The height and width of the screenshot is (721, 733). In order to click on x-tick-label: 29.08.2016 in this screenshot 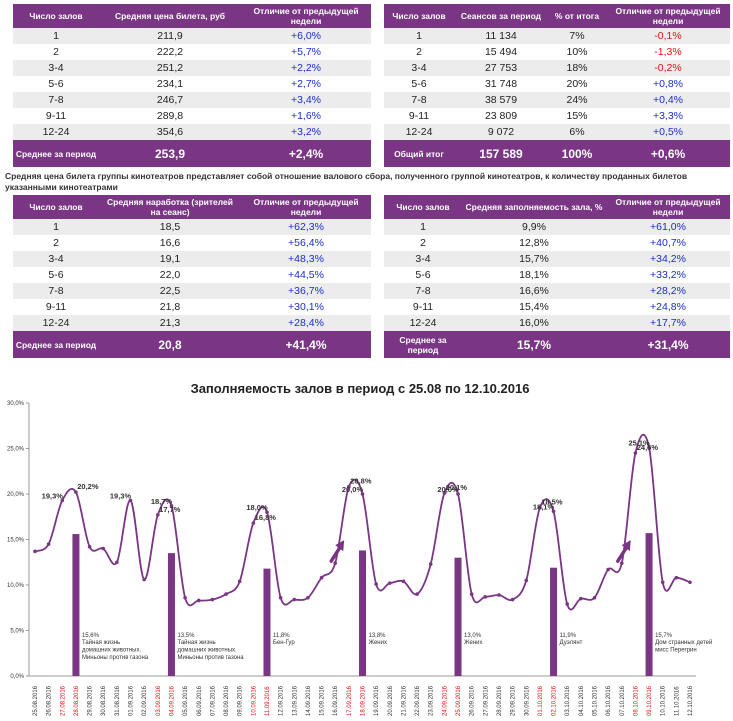, I will do `click(91, 700)`.